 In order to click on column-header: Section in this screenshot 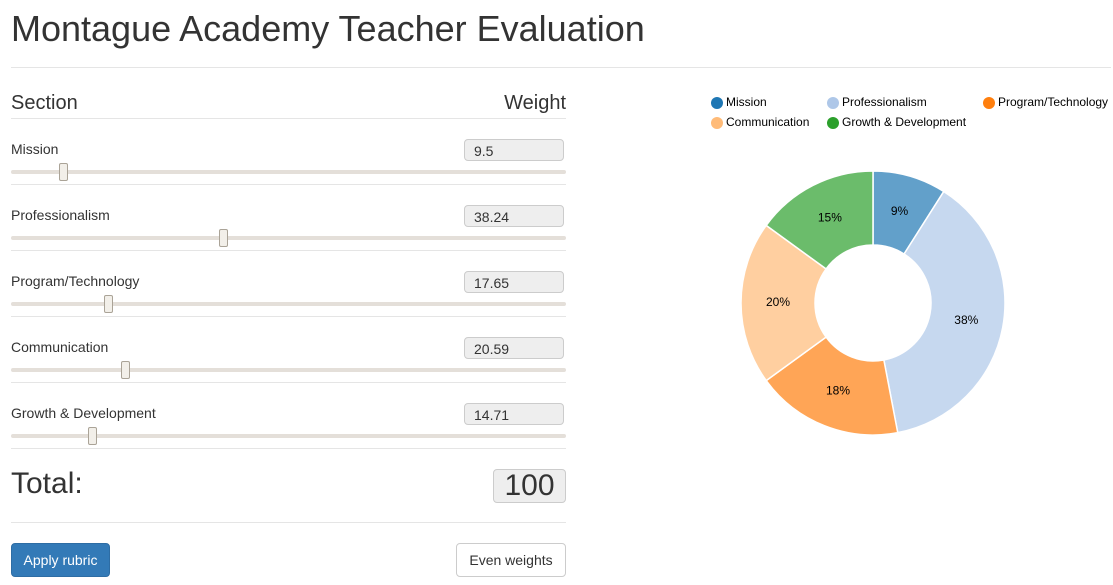, I will do `click(44, 103)`.